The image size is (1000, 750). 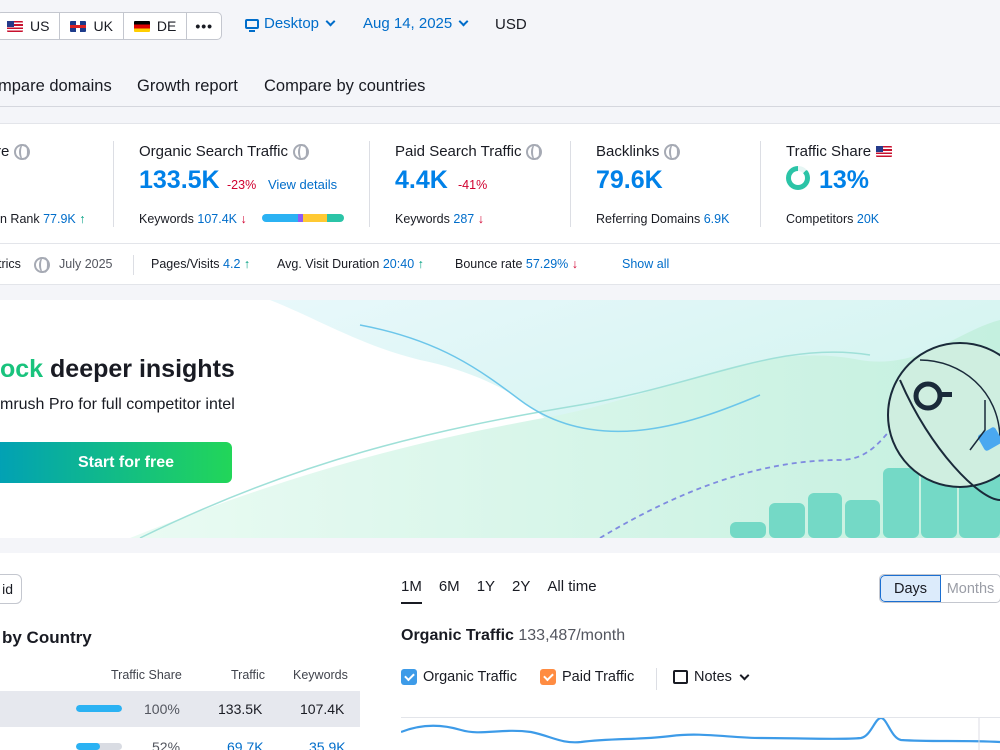 What do you see at coordinates (217, 219) in the screenshot?
I see `organic-keywords-value: 107.4K` at bounding box center [217, 219].